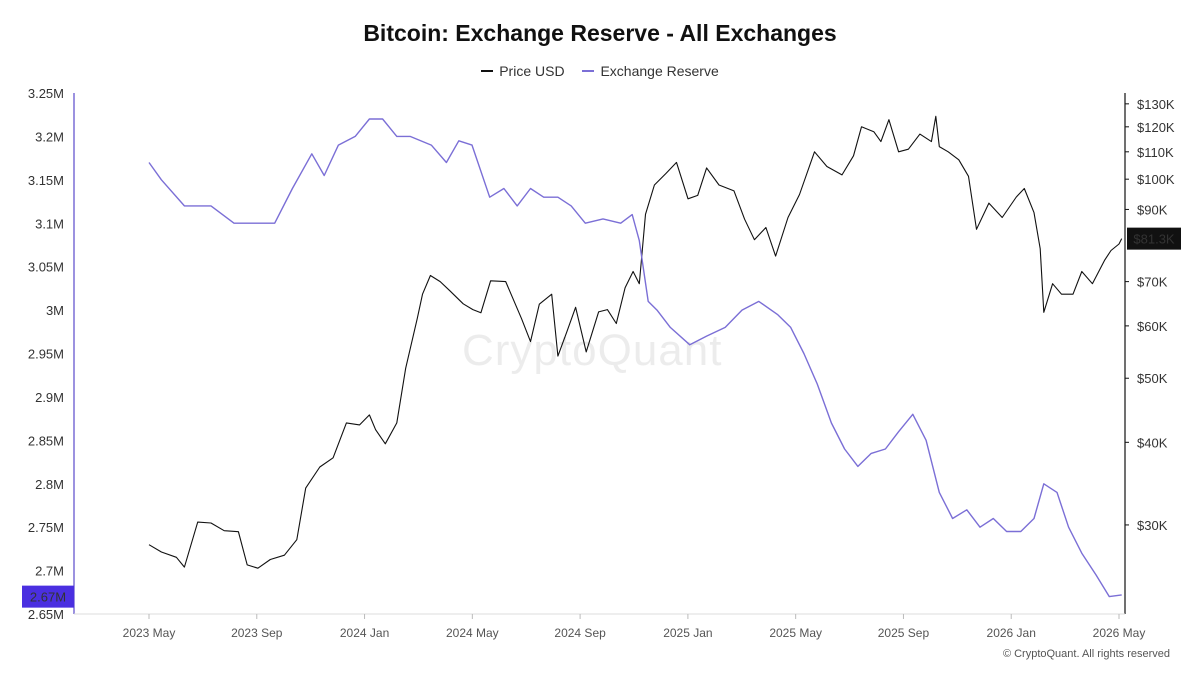 Image resolution: width=1200 pixels, height=675 pixels. What do you see at coordinates (46, 614) in the screenshot?
I see `y-left-tick-label: 2.65M` at bounding box center [46, 614].